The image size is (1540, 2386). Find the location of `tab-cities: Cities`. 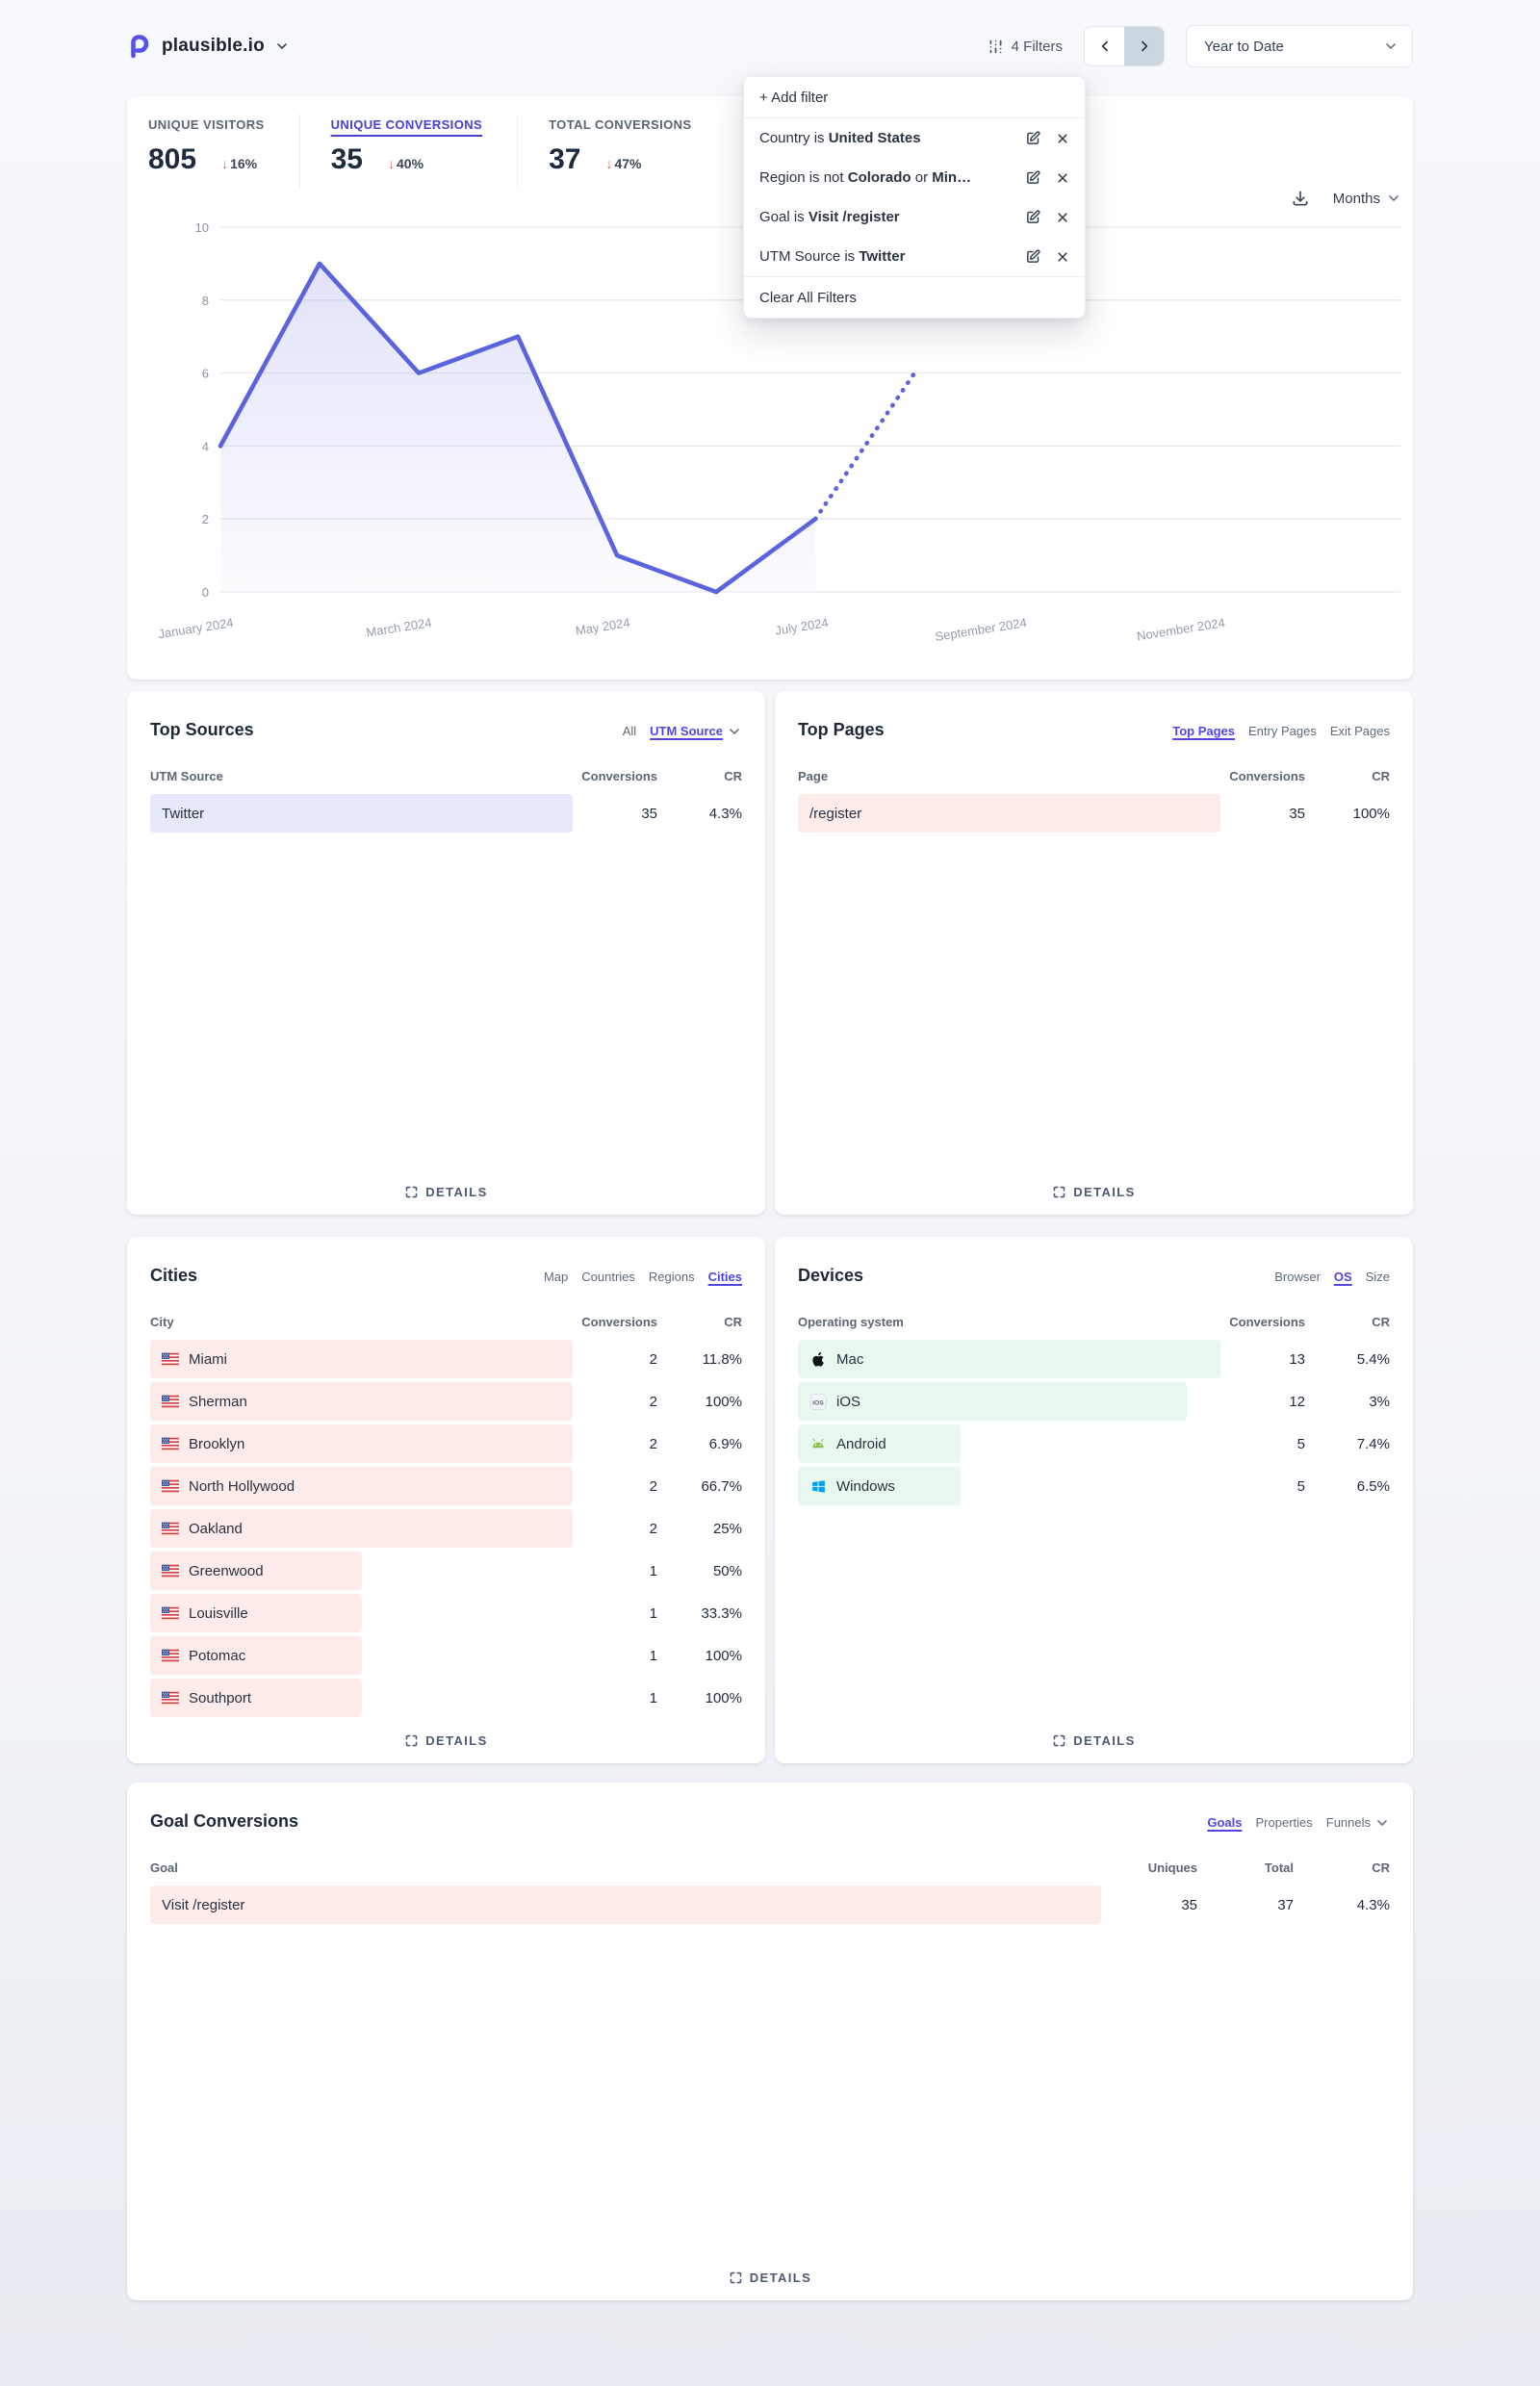

tab-cities: Cities is located at coordinates (724, 1277).